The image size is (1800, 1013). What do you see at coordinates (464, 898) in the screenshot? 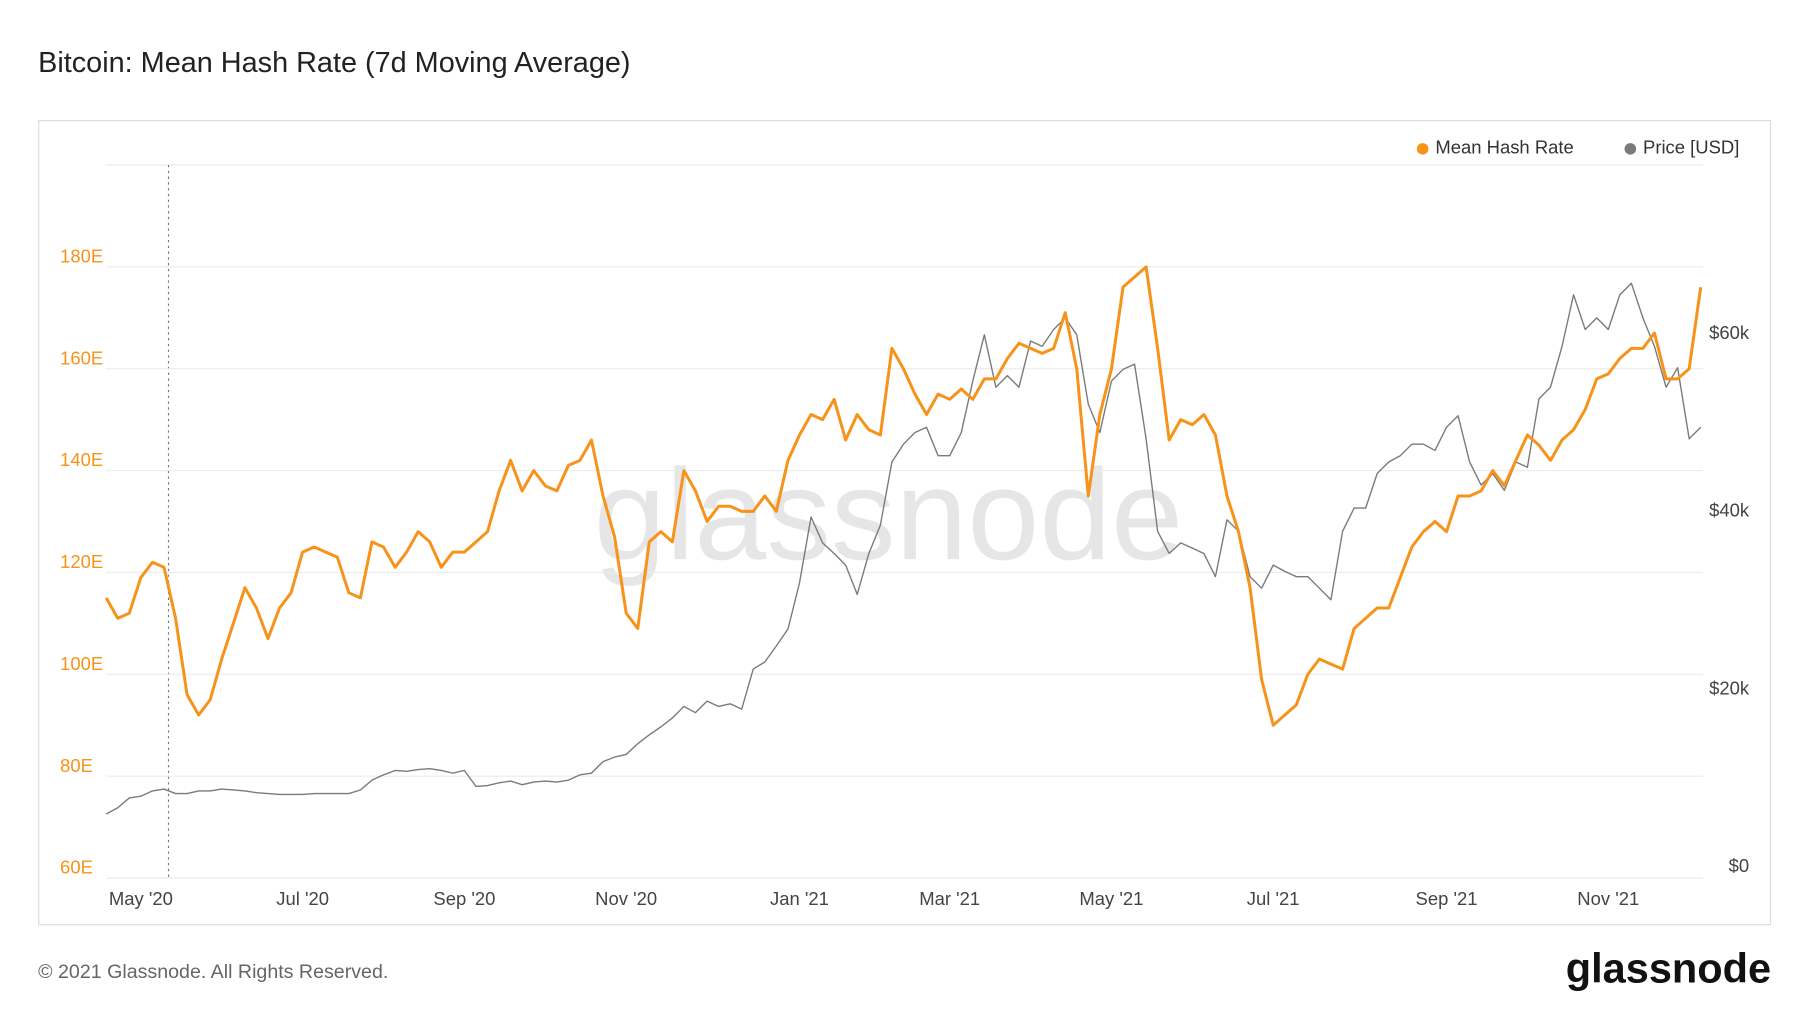
I see `x-tick-label: Sep '20` at bounding box center [464, 898].